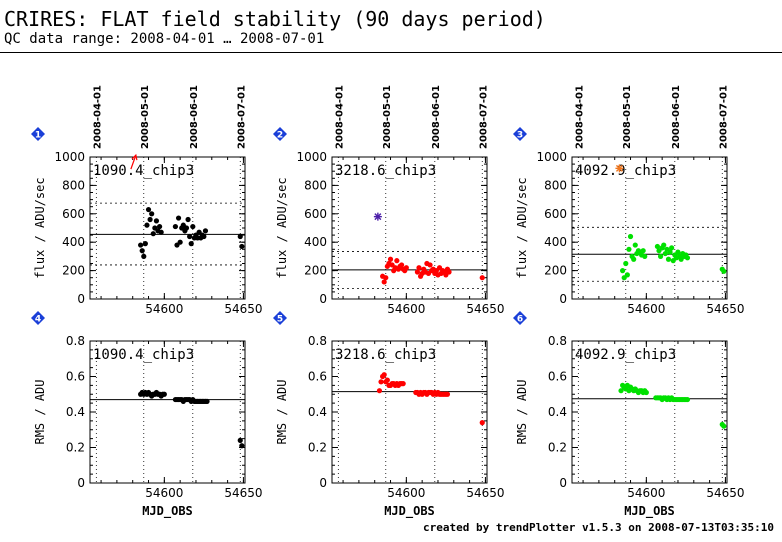 The height and width of the screenshot is (542, 782). Describe the element at coordinates (520, 136) in the screenshot. I see `panel-badge-number: 3` at that location.